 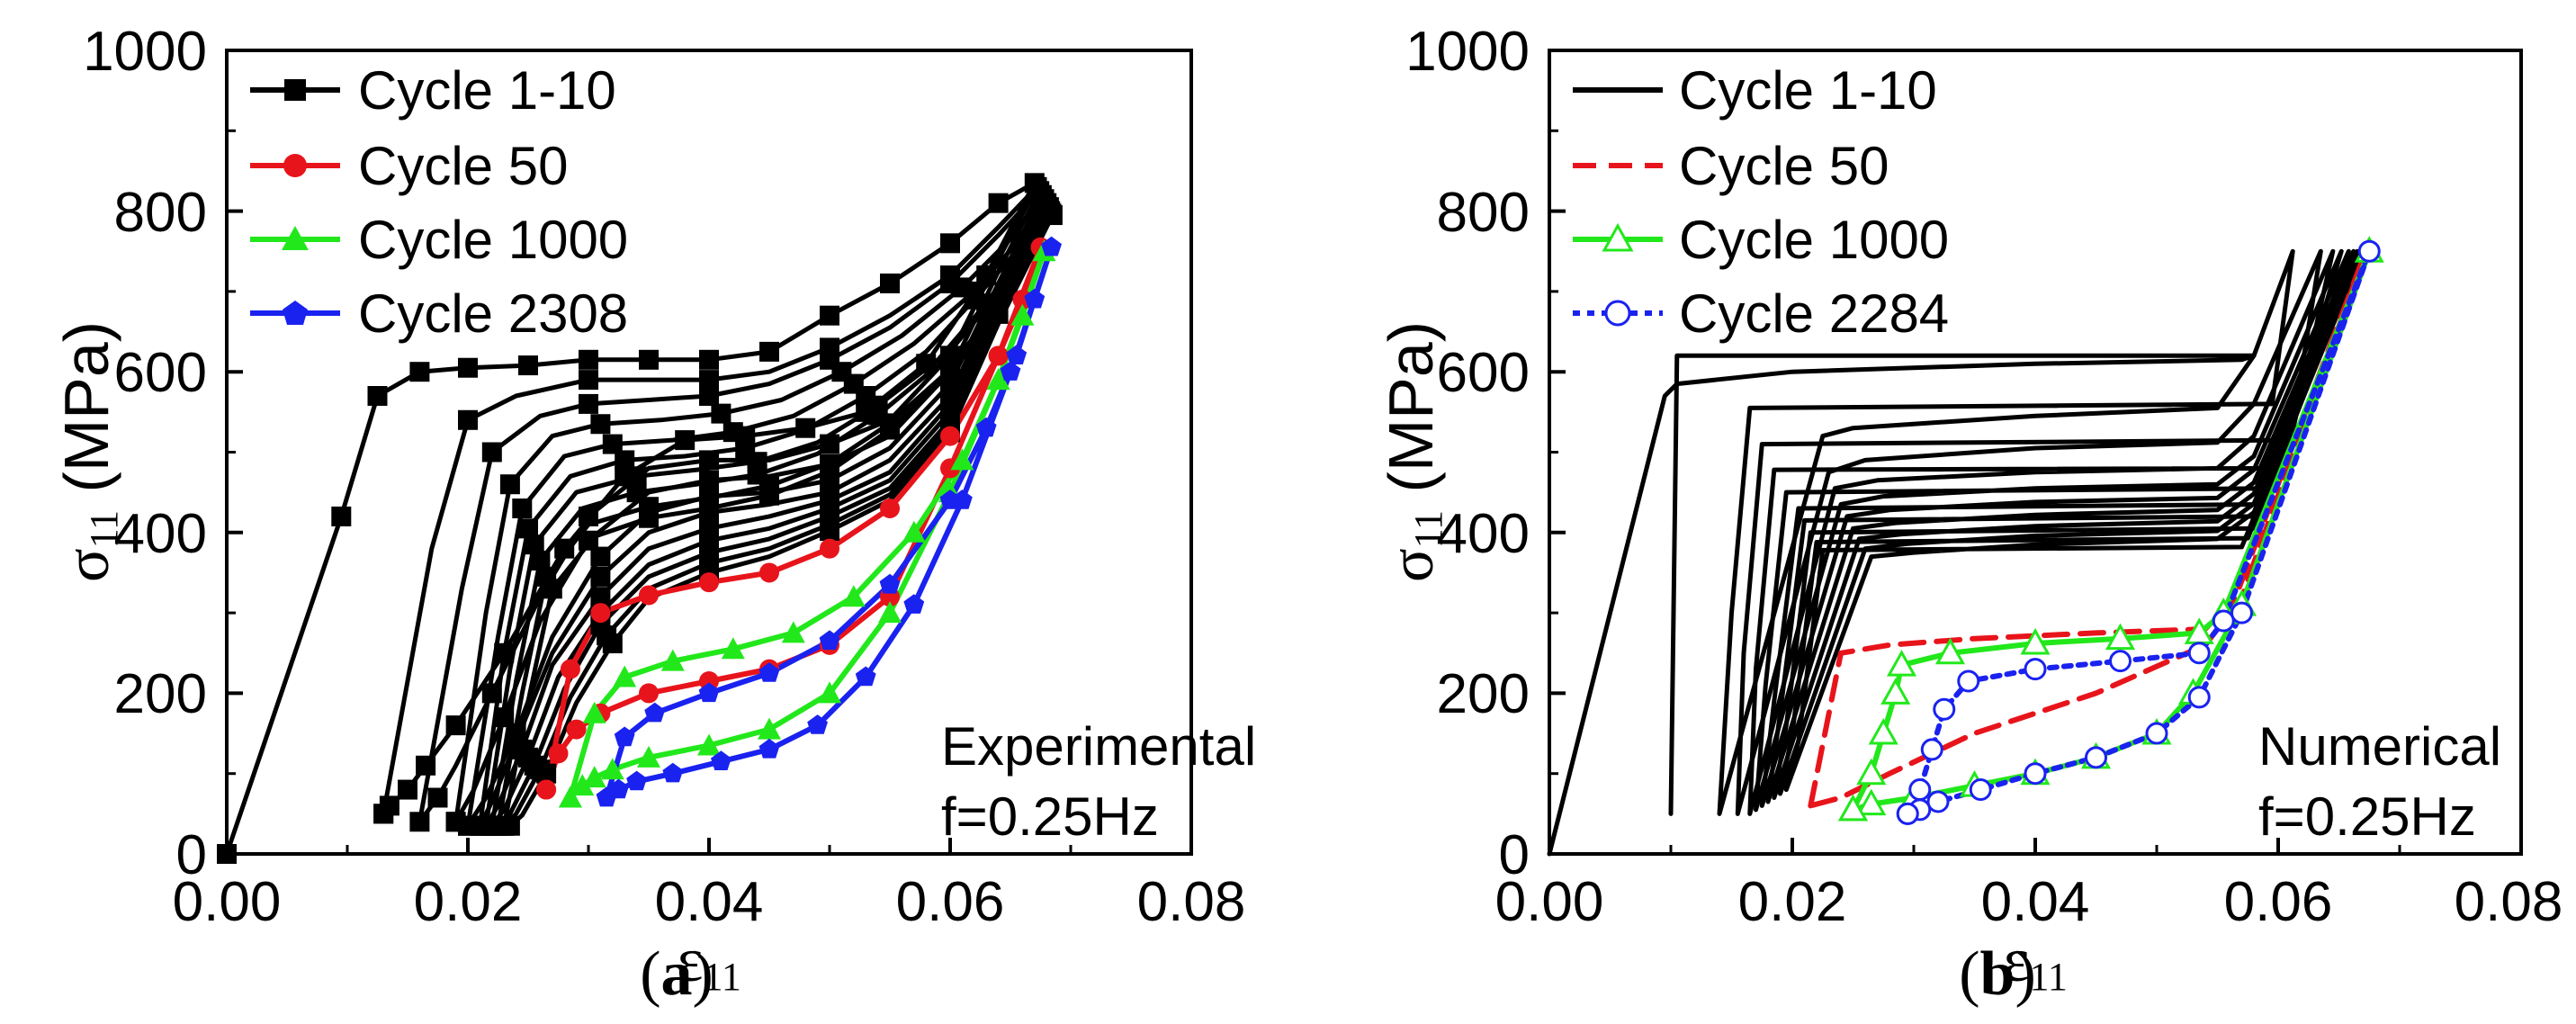 What do you see at coordinates (1814, 313) in the screenshot?
I see `panel-b-legend-label: Cycle 2284` at bounding box center [1814, 313].